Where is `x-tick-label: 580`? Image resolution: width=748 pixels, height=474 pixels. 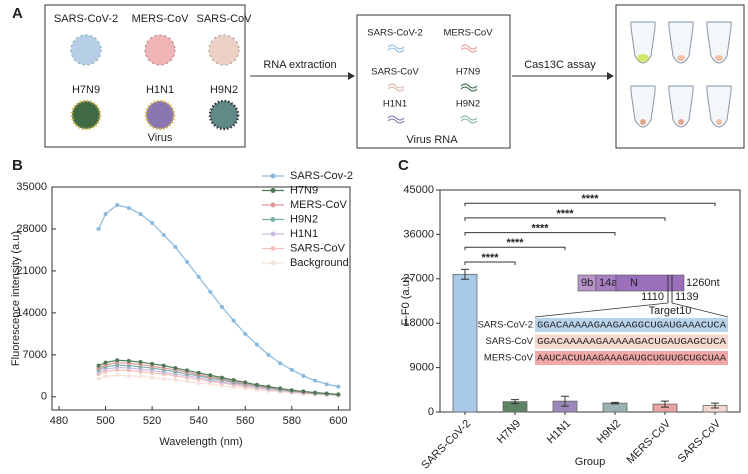
x-tick-label: 580 is located at coordinates (292, 421).